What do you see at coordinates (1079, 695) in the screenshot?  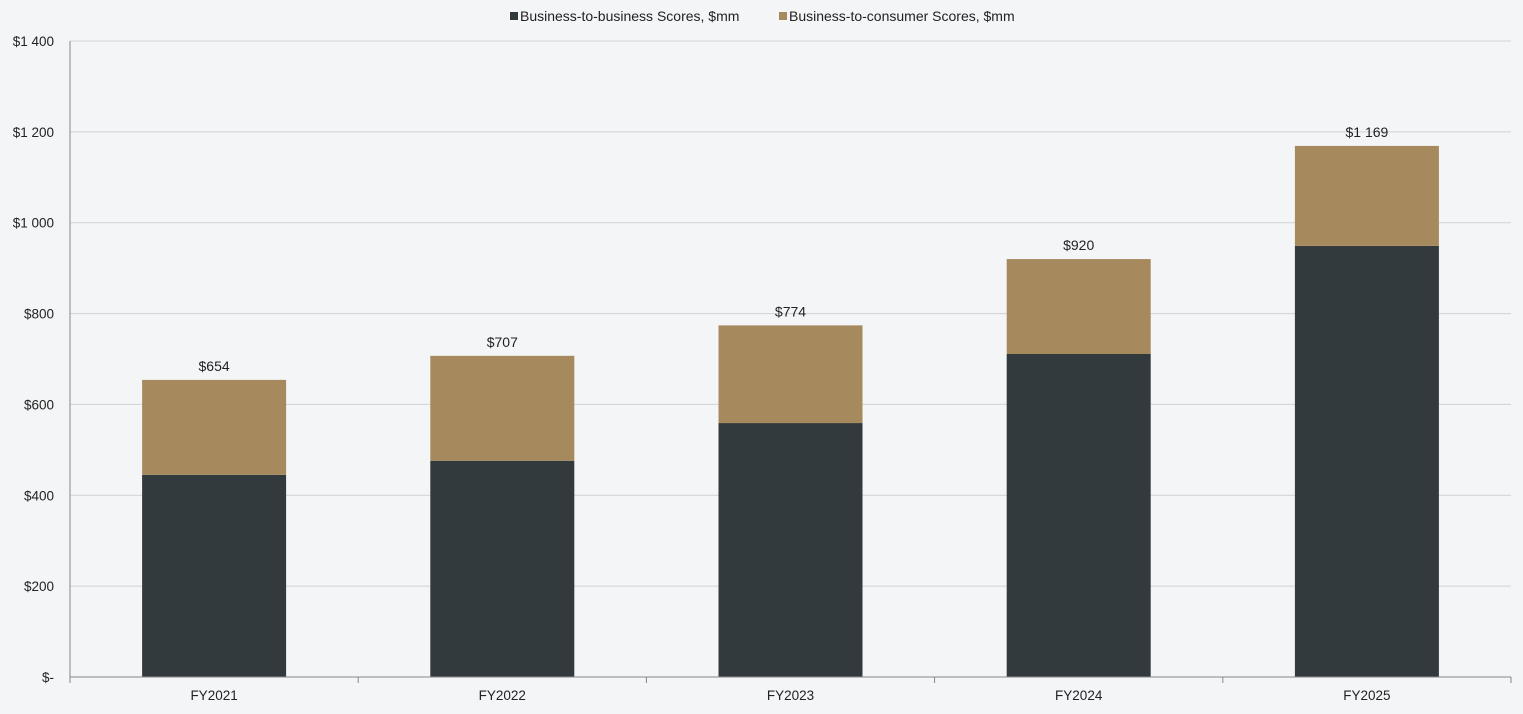 I see `x-tick-label: FY2024` at bounding box center [1079, 695].